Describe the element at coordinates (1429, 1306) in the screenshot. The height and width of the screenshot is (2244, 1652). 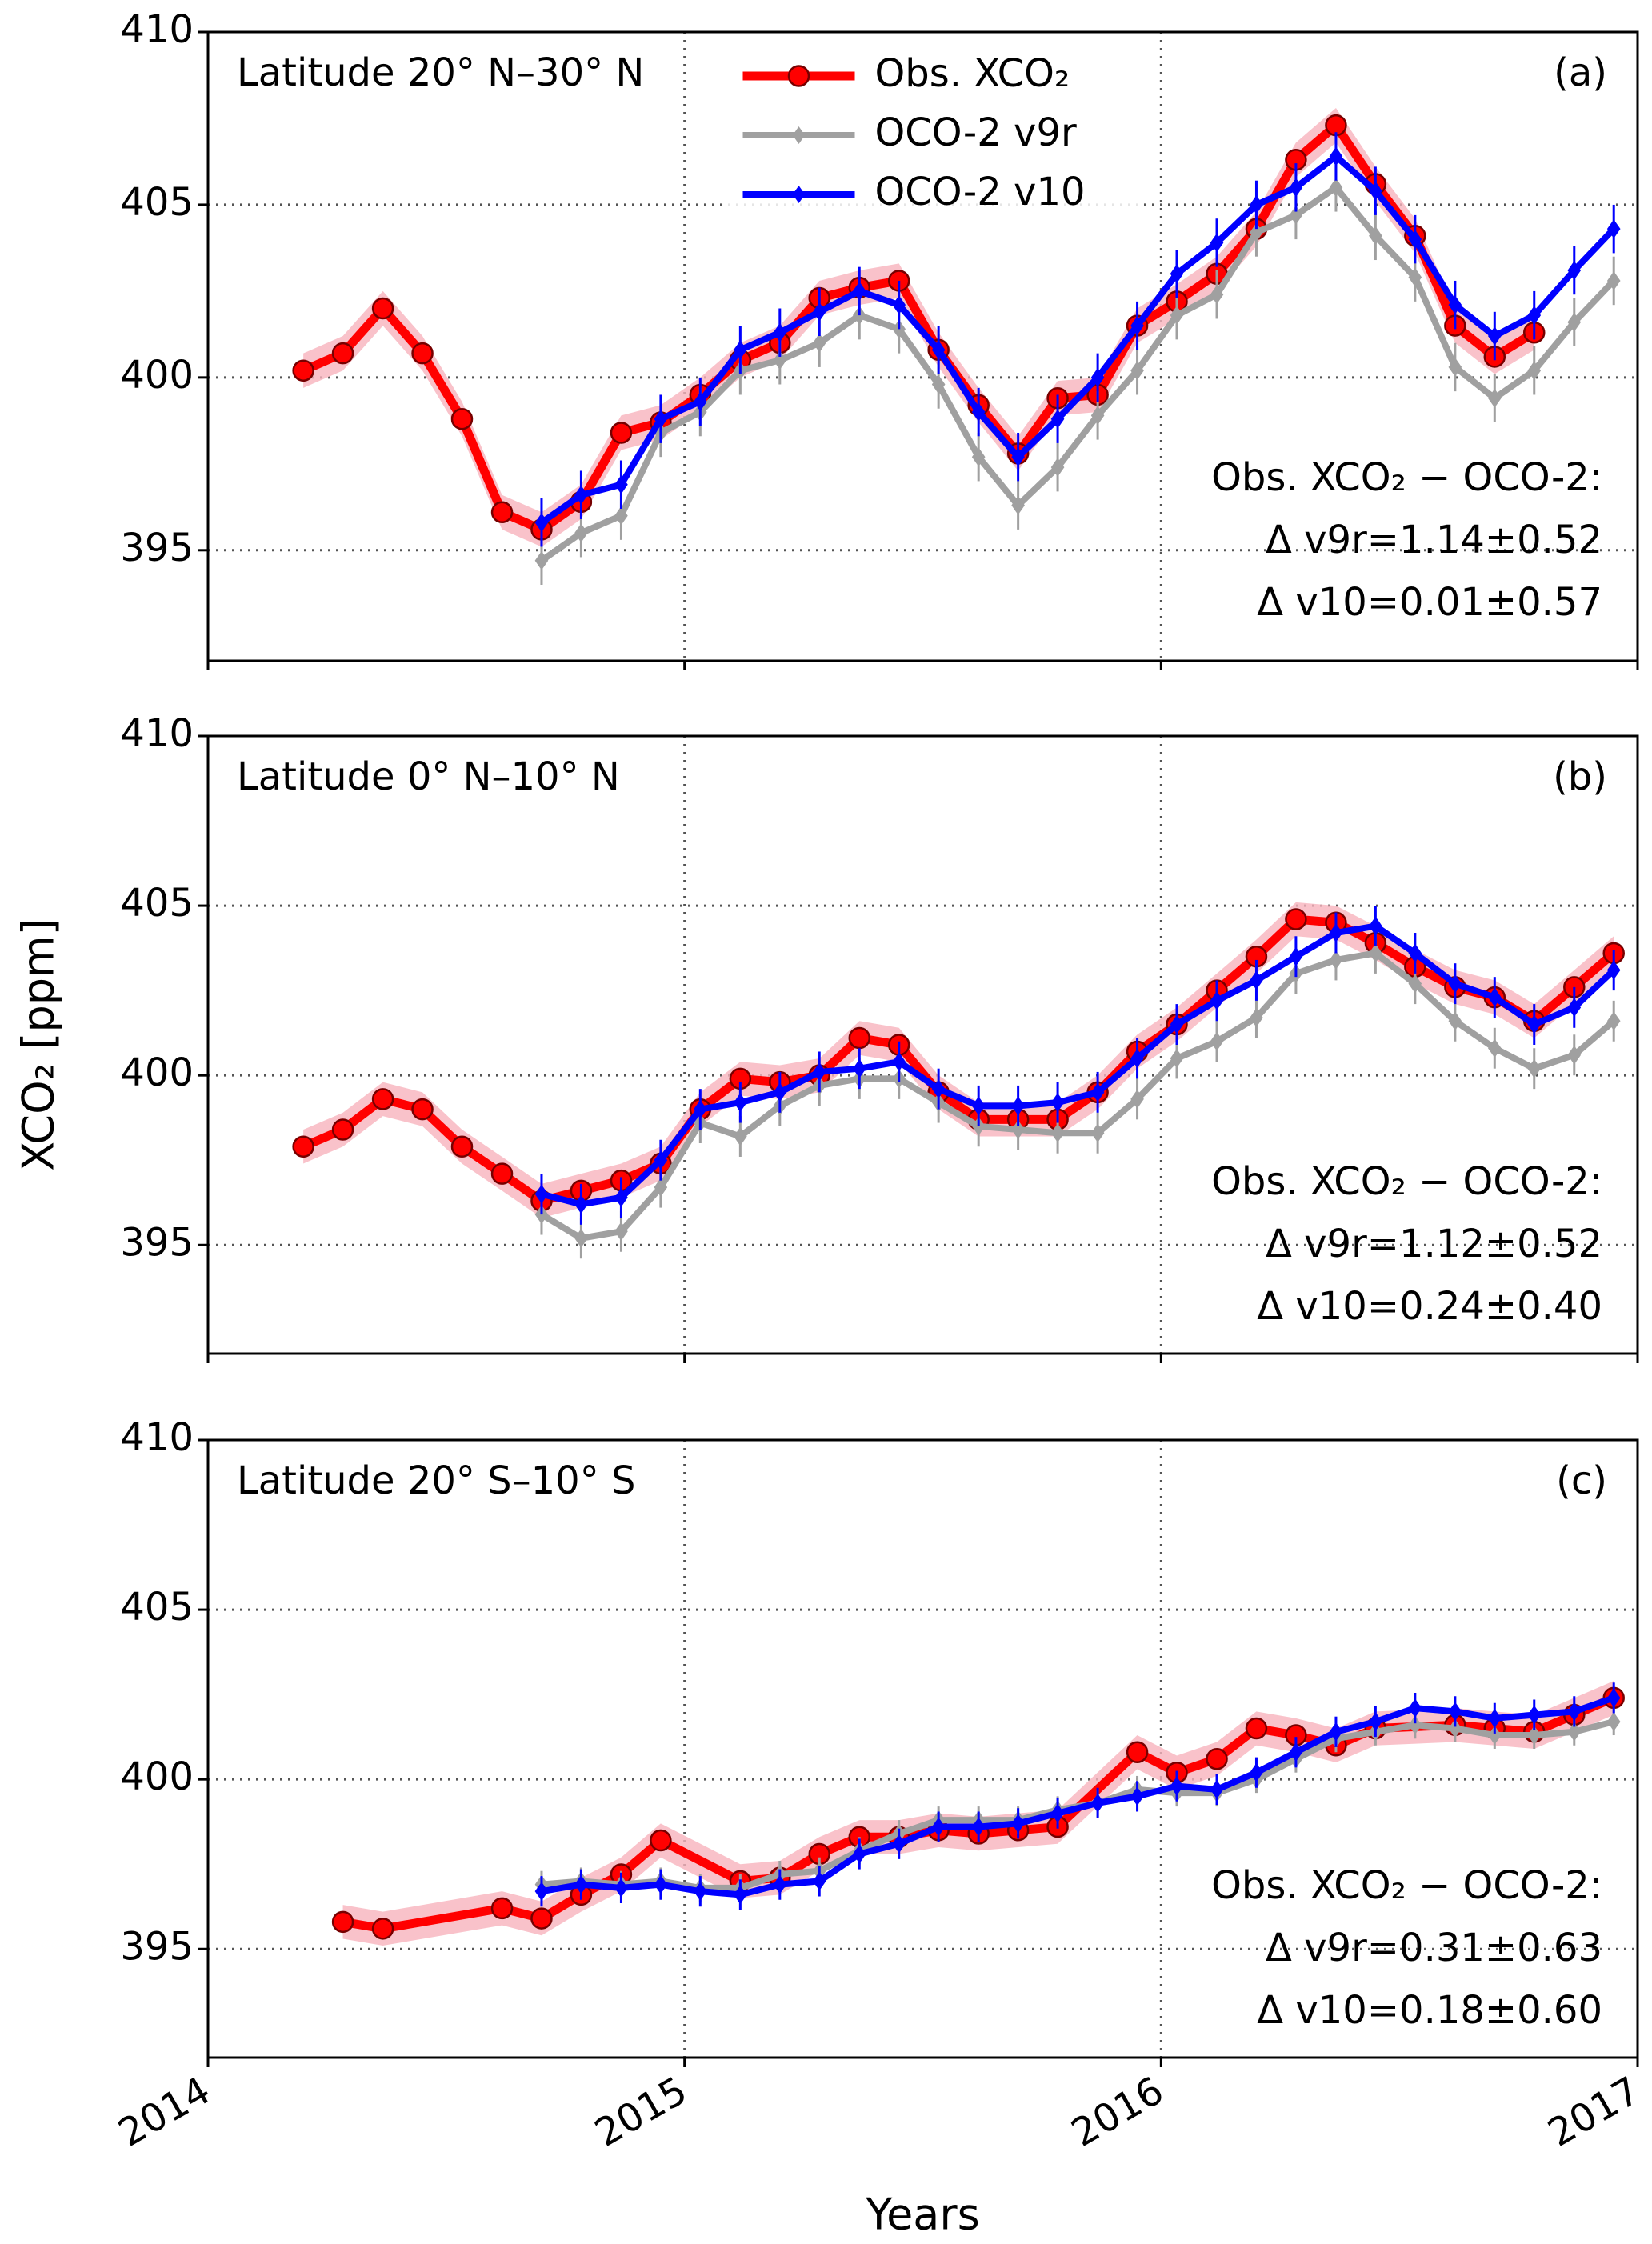
I see `annotation: Δ v10=0.24±0.40` at that location.